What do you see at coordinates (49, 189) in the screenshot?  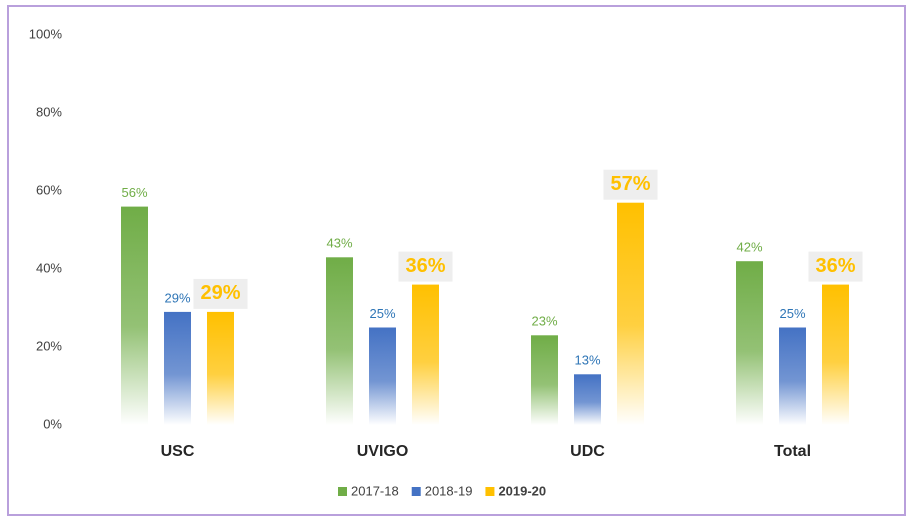 I see `y-tick-label: 60%` at bounding box center [49, 189].